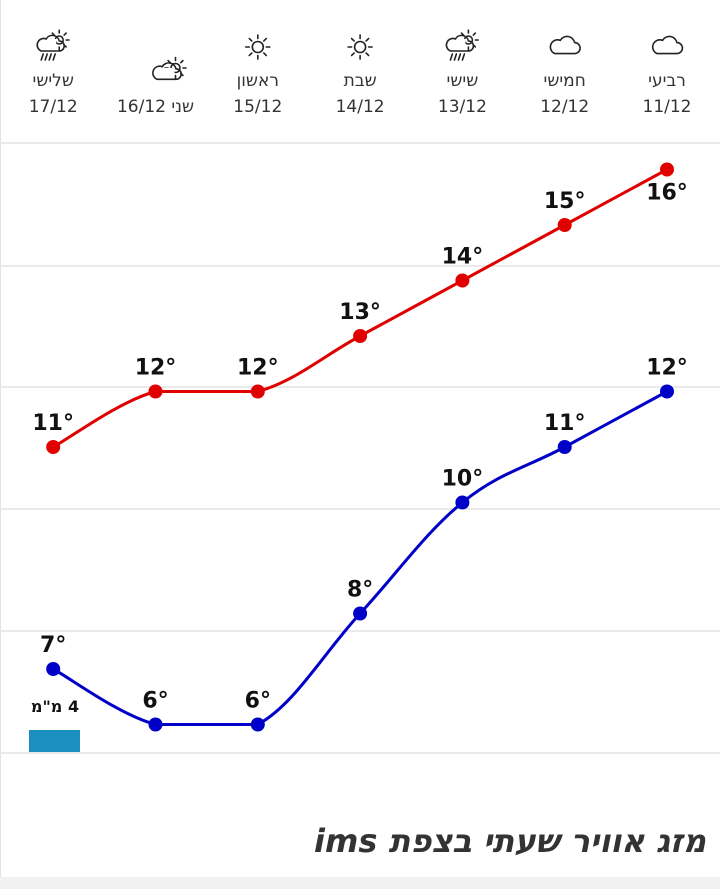 This screenshot has height=889, width=720. I want to click on day-column: שישי 13/12, so click(462, 73).